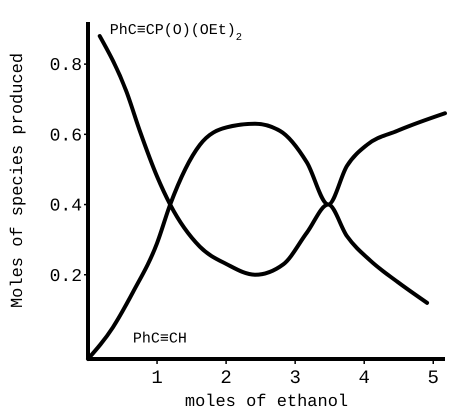  What do you see at coordinates (226, 378) in the screenshot?
I see `x-tick-label: 2` at bounding box center [226, 378].